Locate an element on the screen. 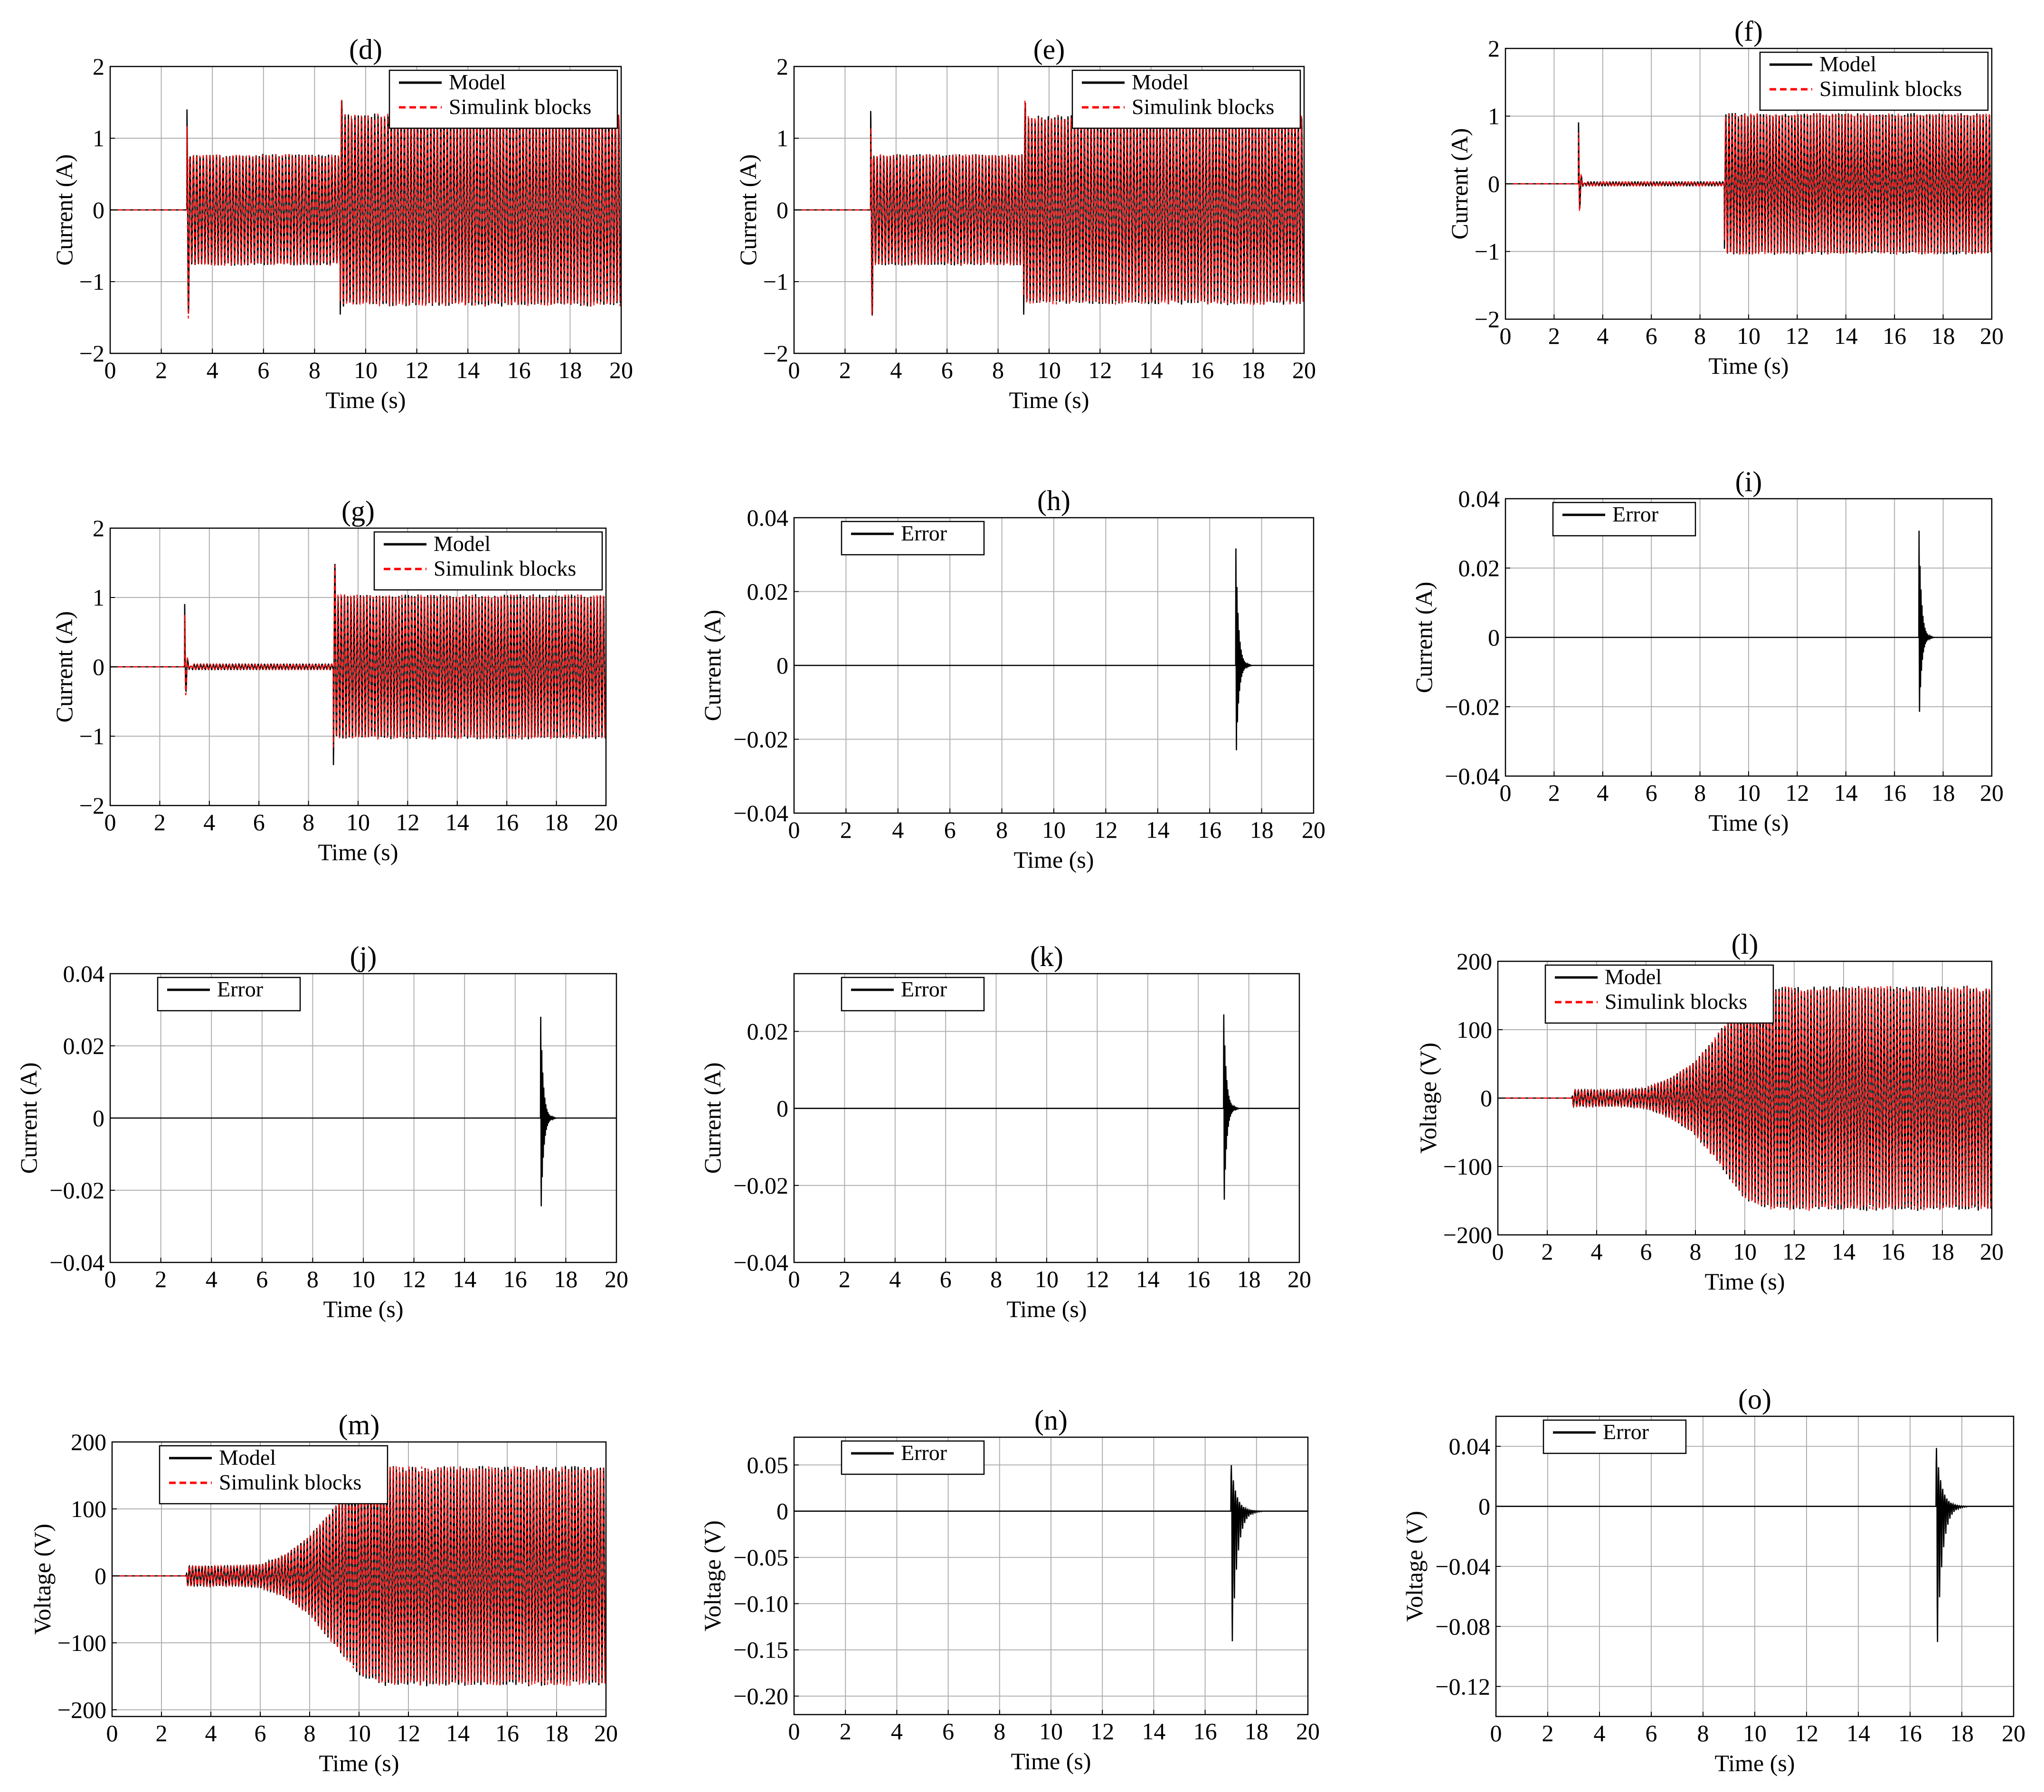 The width and height of the screenshot is (2044, 1792). y-tick-label: 200 is located at coordinates (1475, 961).